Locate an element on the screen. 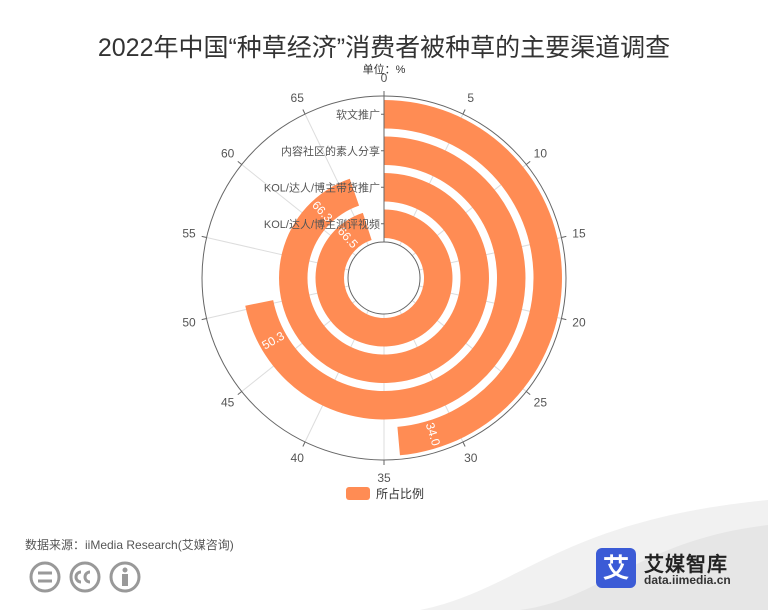  category-label: KOL/达人/博主测评视频 is located at coordinates (322, 224).